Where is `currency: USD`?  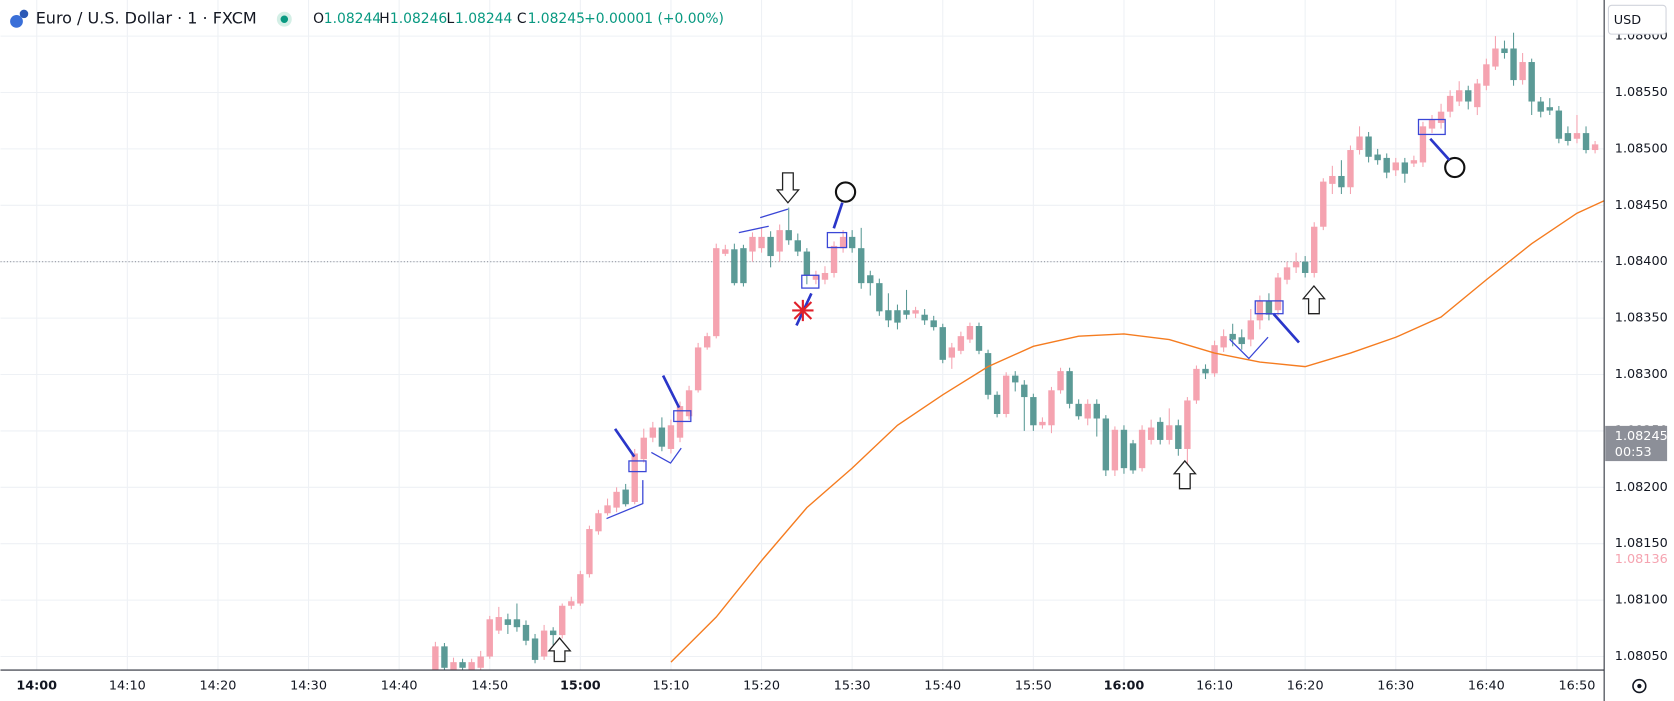 currency: USD is located at coordinates (1627, 20).